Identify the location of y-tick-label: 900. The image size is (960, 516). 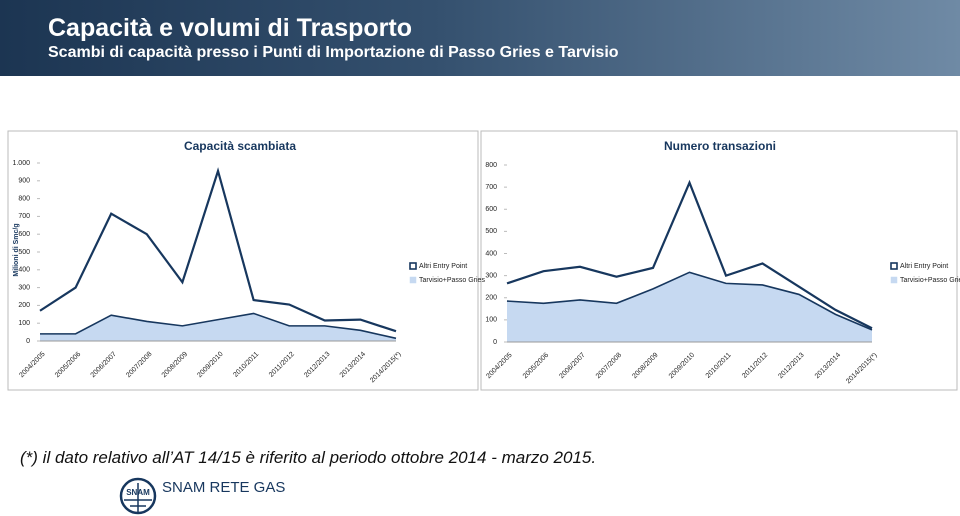
(24, 181).